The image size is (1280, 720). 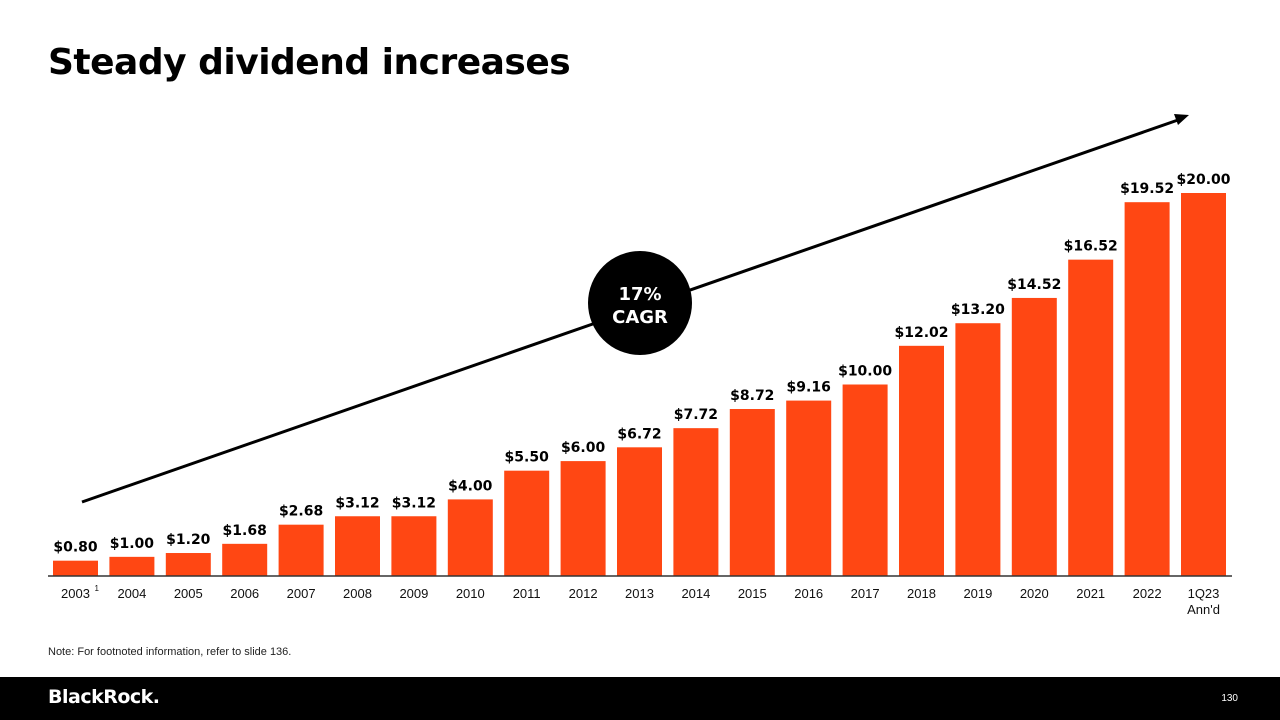 I want to click on x-tick-label: 2017, so click(x=865, y=593).